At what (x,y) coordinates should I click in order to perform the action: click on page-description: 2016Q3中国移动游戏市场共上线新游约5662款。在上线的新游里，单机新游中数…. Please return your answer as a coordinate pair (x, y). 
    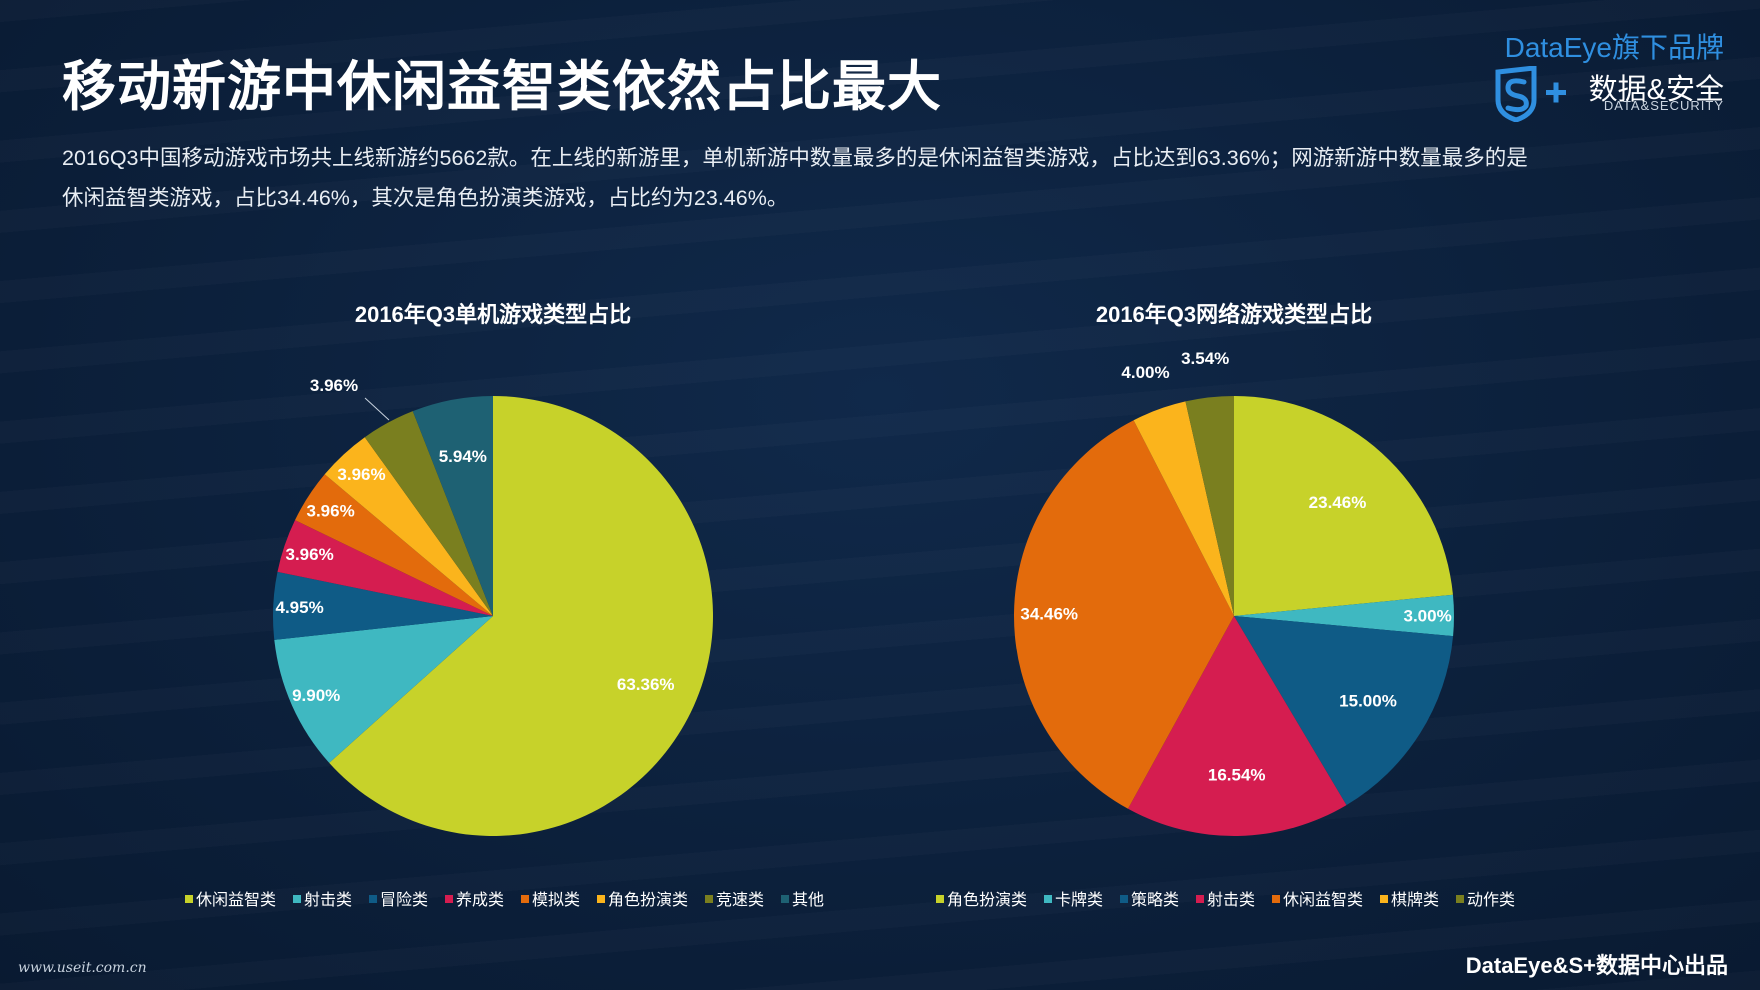
    Looking at the image, I should click on (842, 178).